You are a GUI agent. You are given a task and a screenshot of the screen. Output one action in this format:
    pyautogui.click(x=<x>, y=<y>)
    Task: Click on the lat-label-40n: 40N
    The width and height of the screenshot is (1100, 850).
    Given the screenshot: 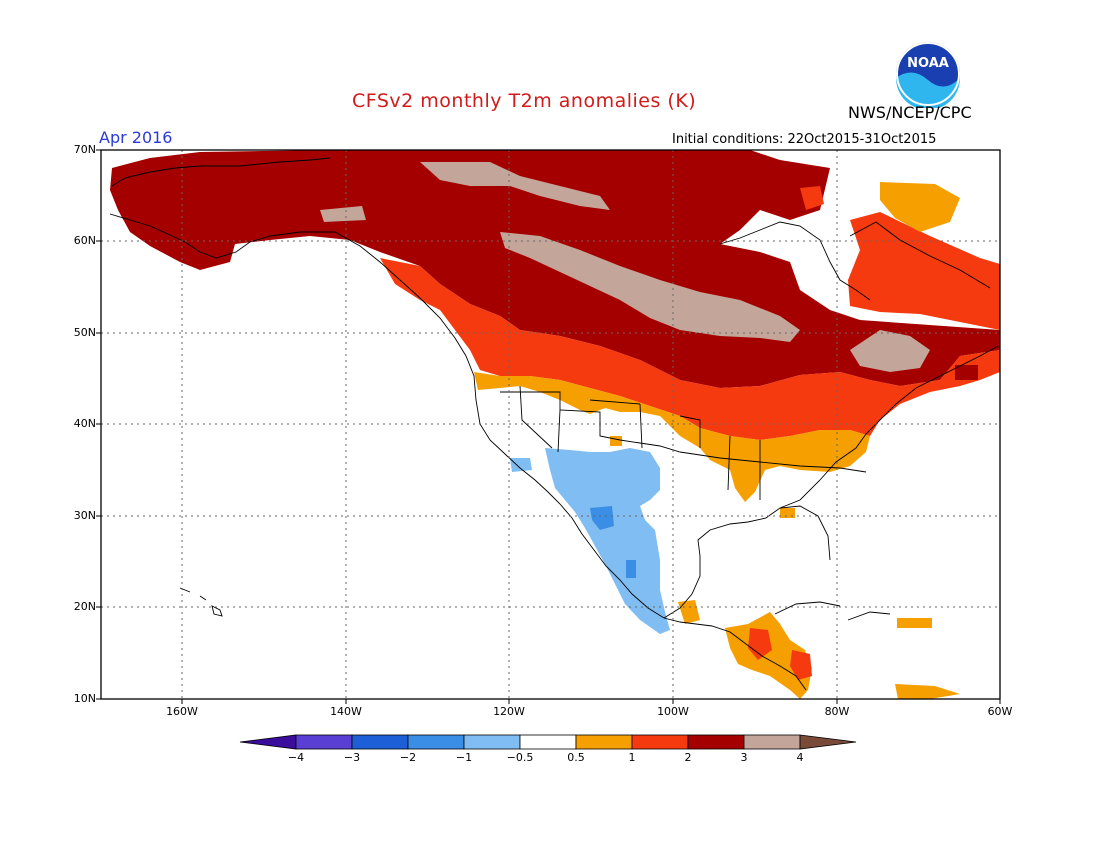 What is the action you would take?
    pyautogui.click(x=84, y=423)
    